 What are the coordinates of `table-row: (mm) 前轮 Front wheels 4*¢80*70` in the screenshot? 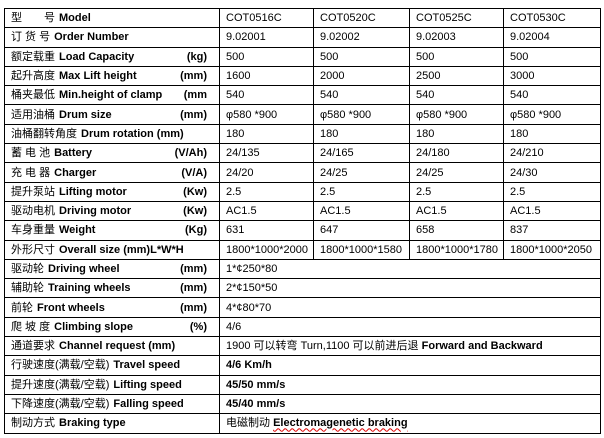 It's located at (302, 307).